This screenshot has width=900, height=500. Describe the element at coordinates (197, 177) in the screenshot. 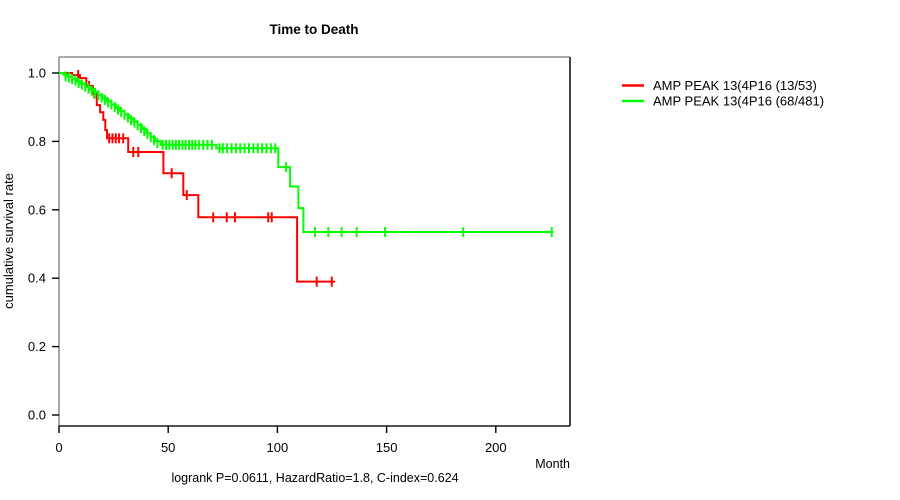

I see `survival-curve-red` at that location.